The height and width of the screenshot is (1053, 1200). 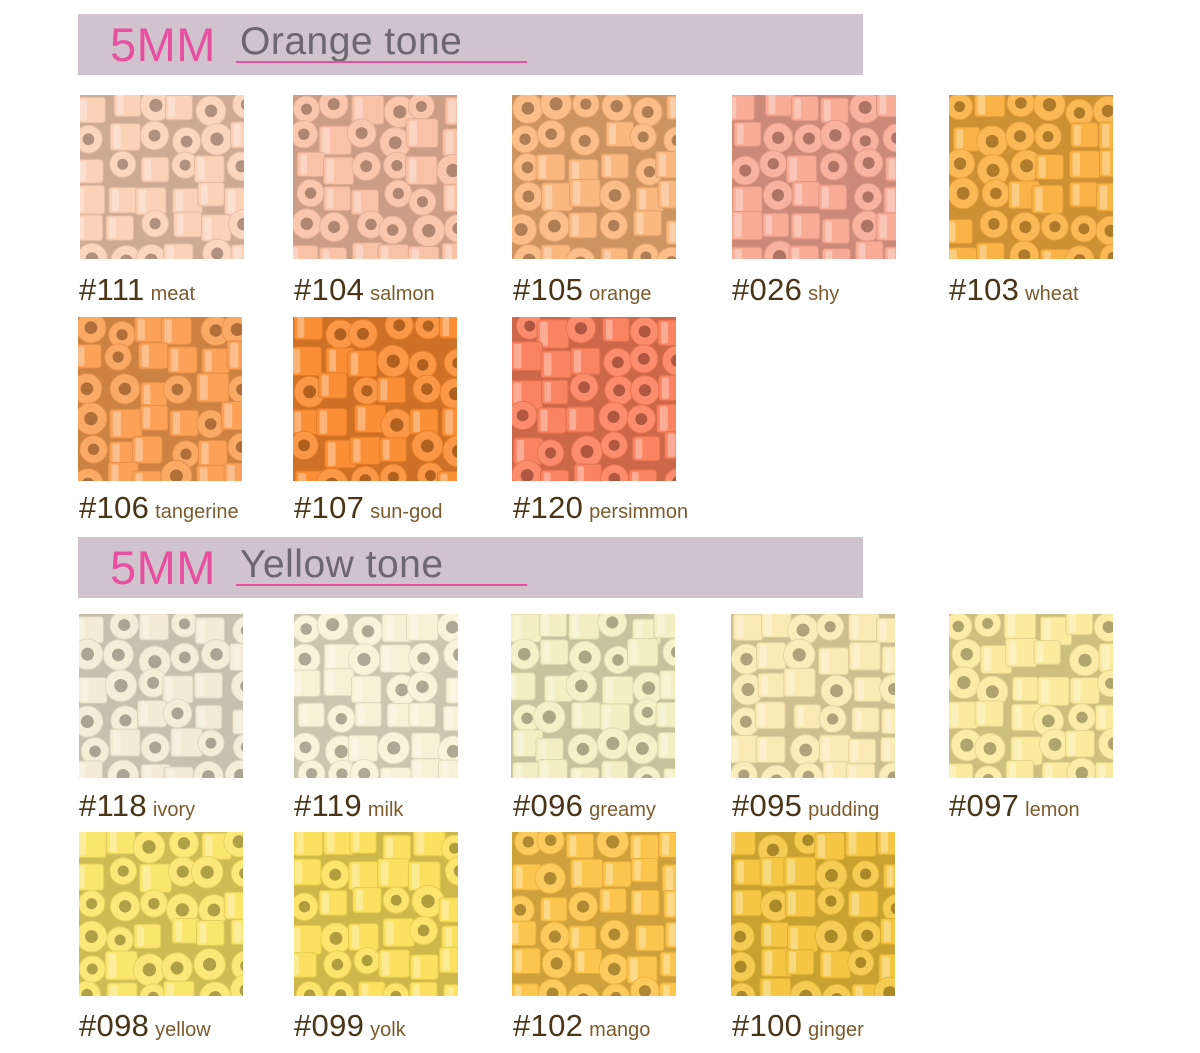 What do you see at coordinates (594, 177) in the screenshot?
I see `swatch-orange` at bounding box center [594, 177].